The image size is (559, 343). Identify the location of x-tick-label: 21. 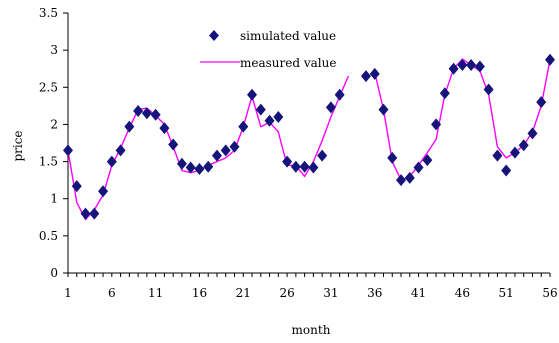
(243, 293).